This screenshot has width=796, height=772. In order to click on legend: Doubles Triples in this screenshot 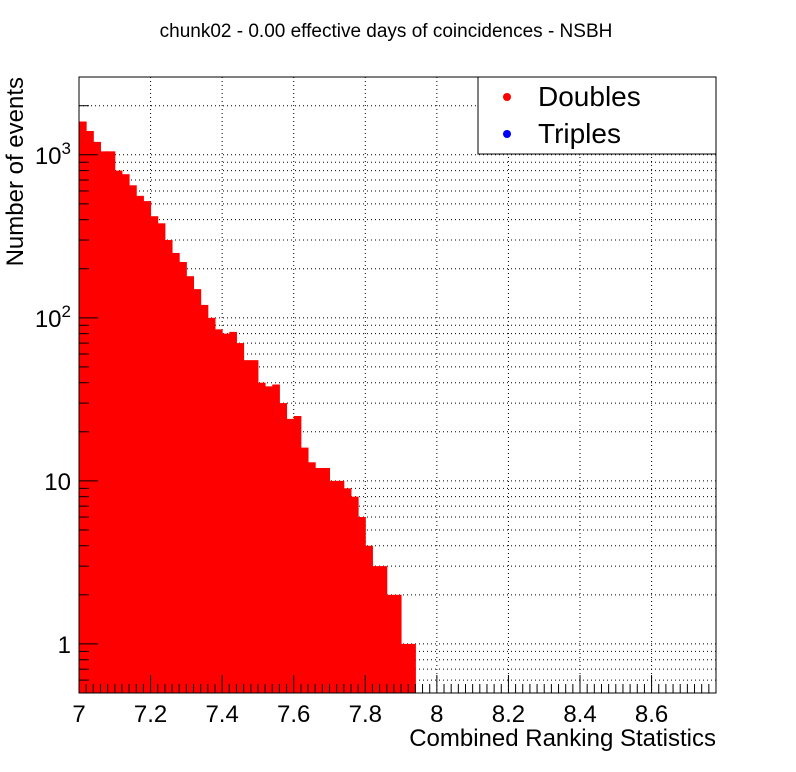, I will do `click(597, 115)`.